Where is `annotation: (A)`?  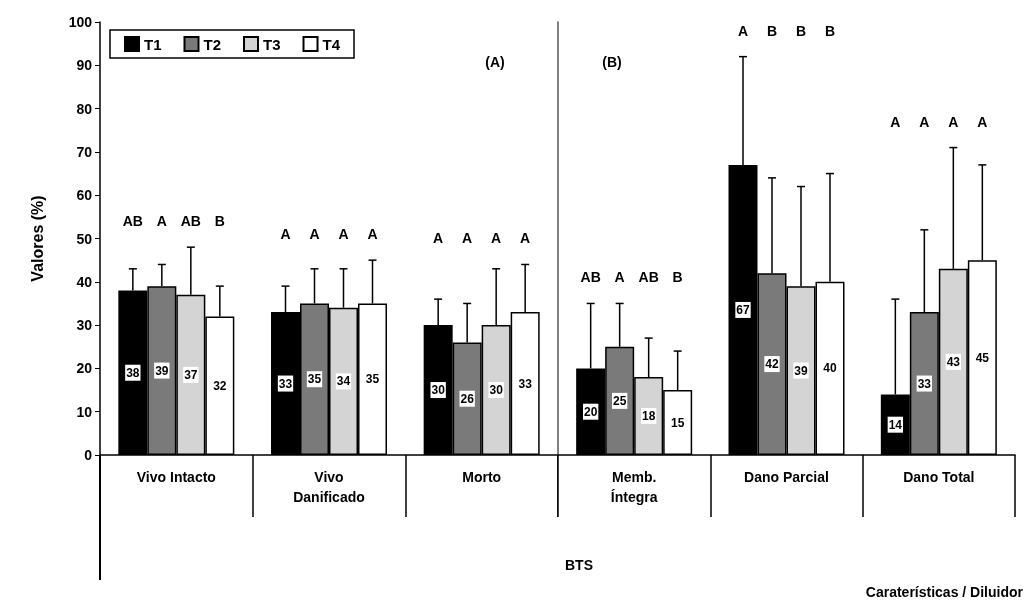 annotation: (A) is located at coordinates (495, 62).